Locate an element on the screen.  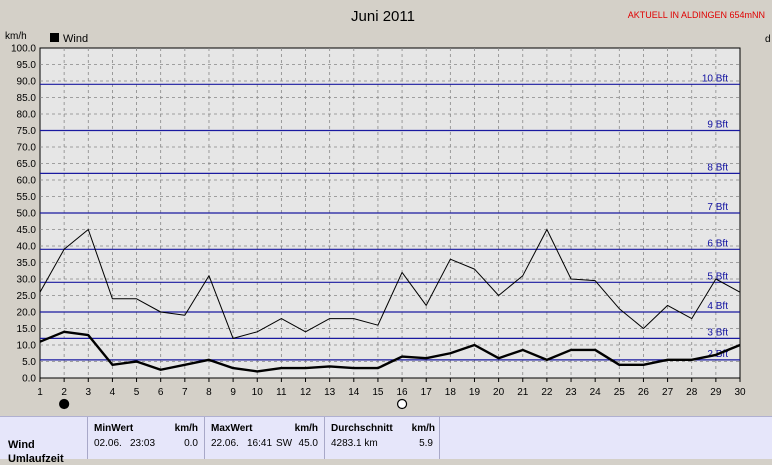
x-tick-label: 11 is located at coordinates (281, 392).